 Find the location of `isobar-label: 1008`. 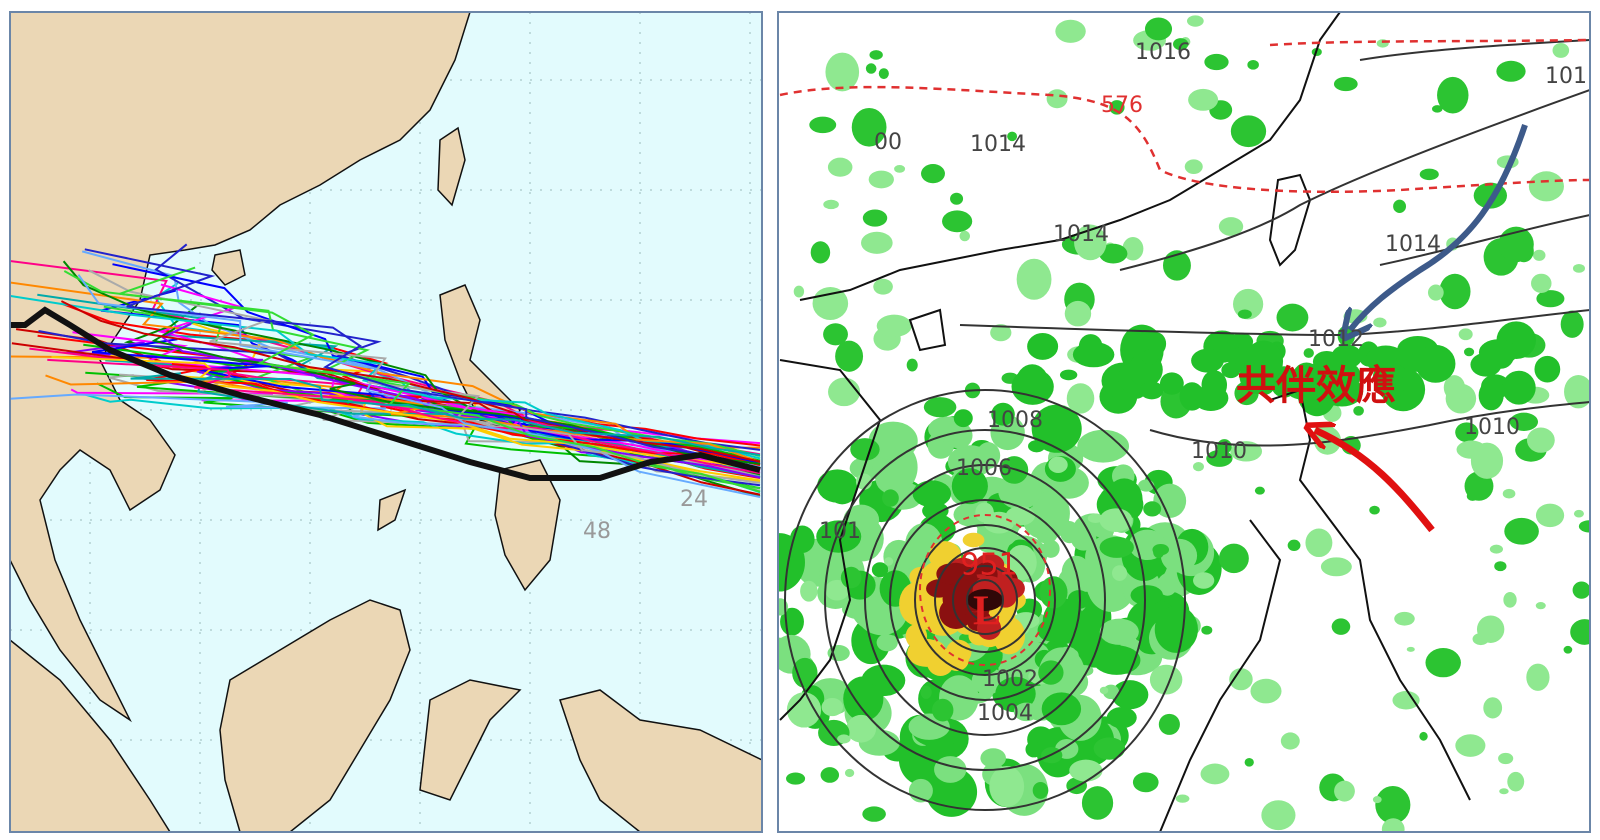

isobar-label: 1008 is located at coordinates (1015, 420).